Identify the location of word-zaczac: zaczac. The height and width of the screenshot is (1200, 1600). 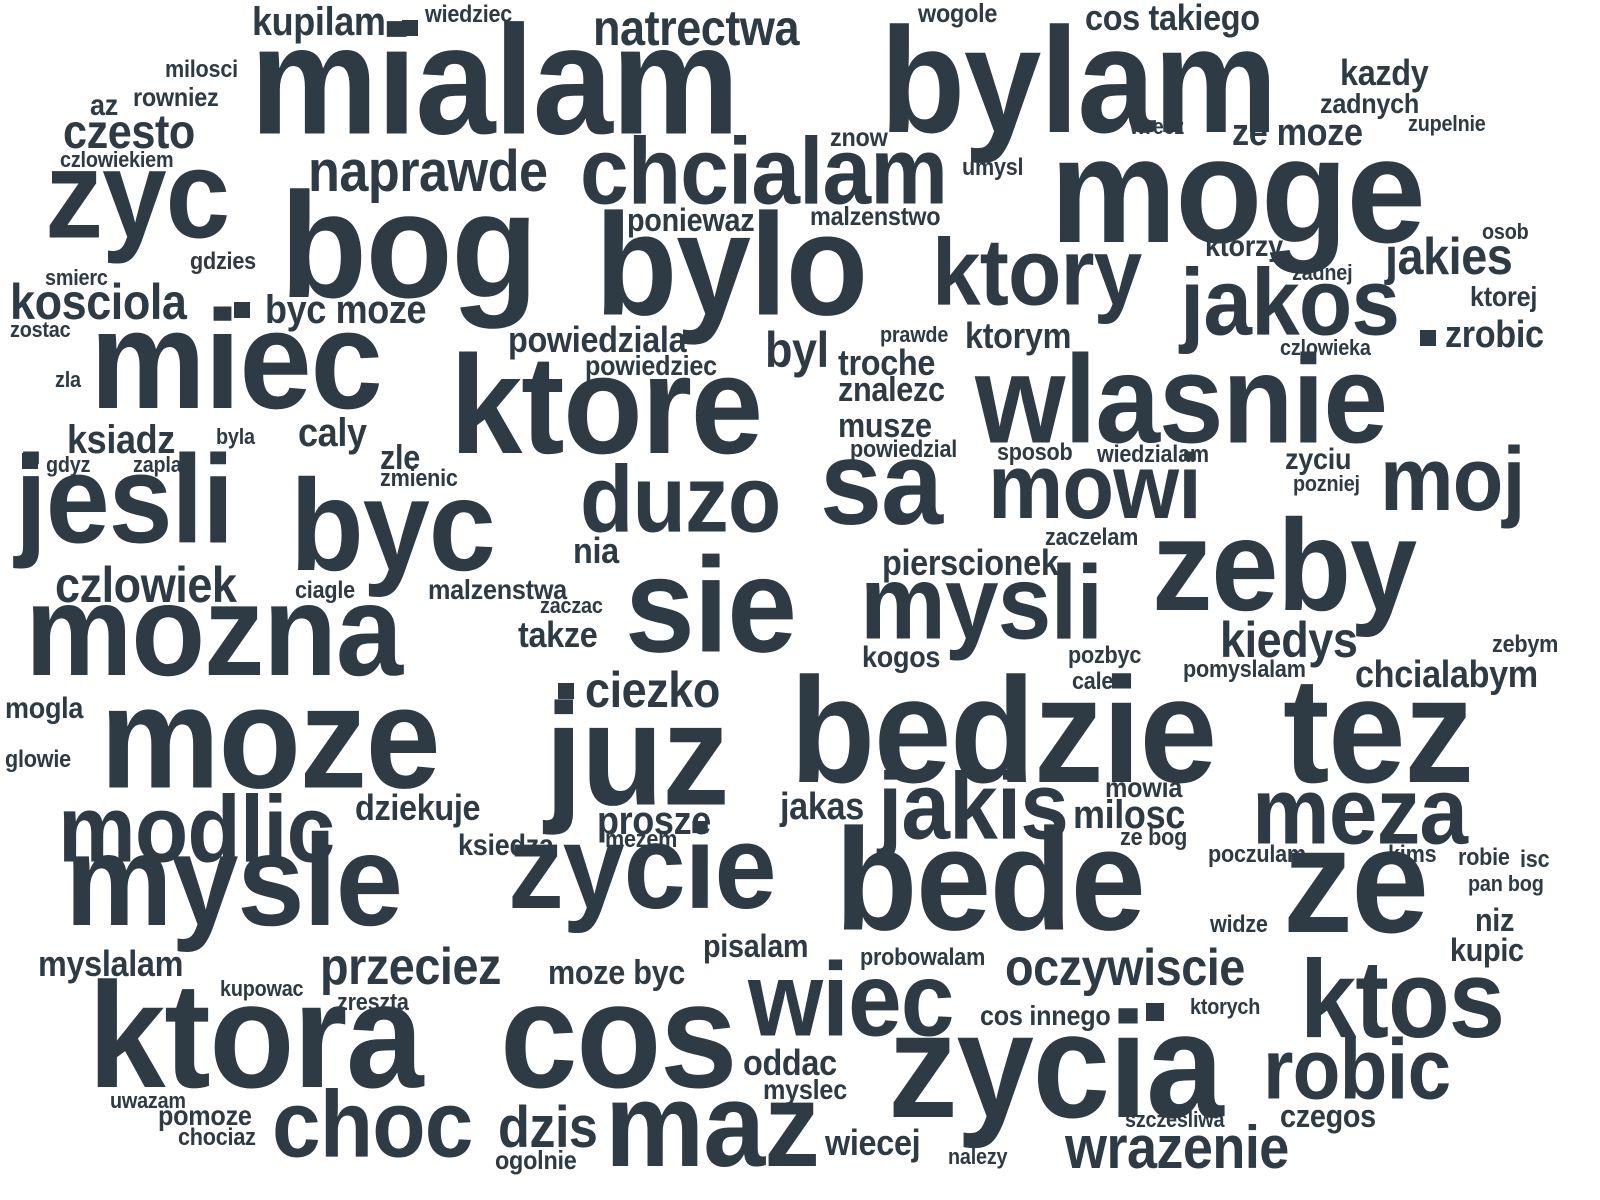
(571, 605).